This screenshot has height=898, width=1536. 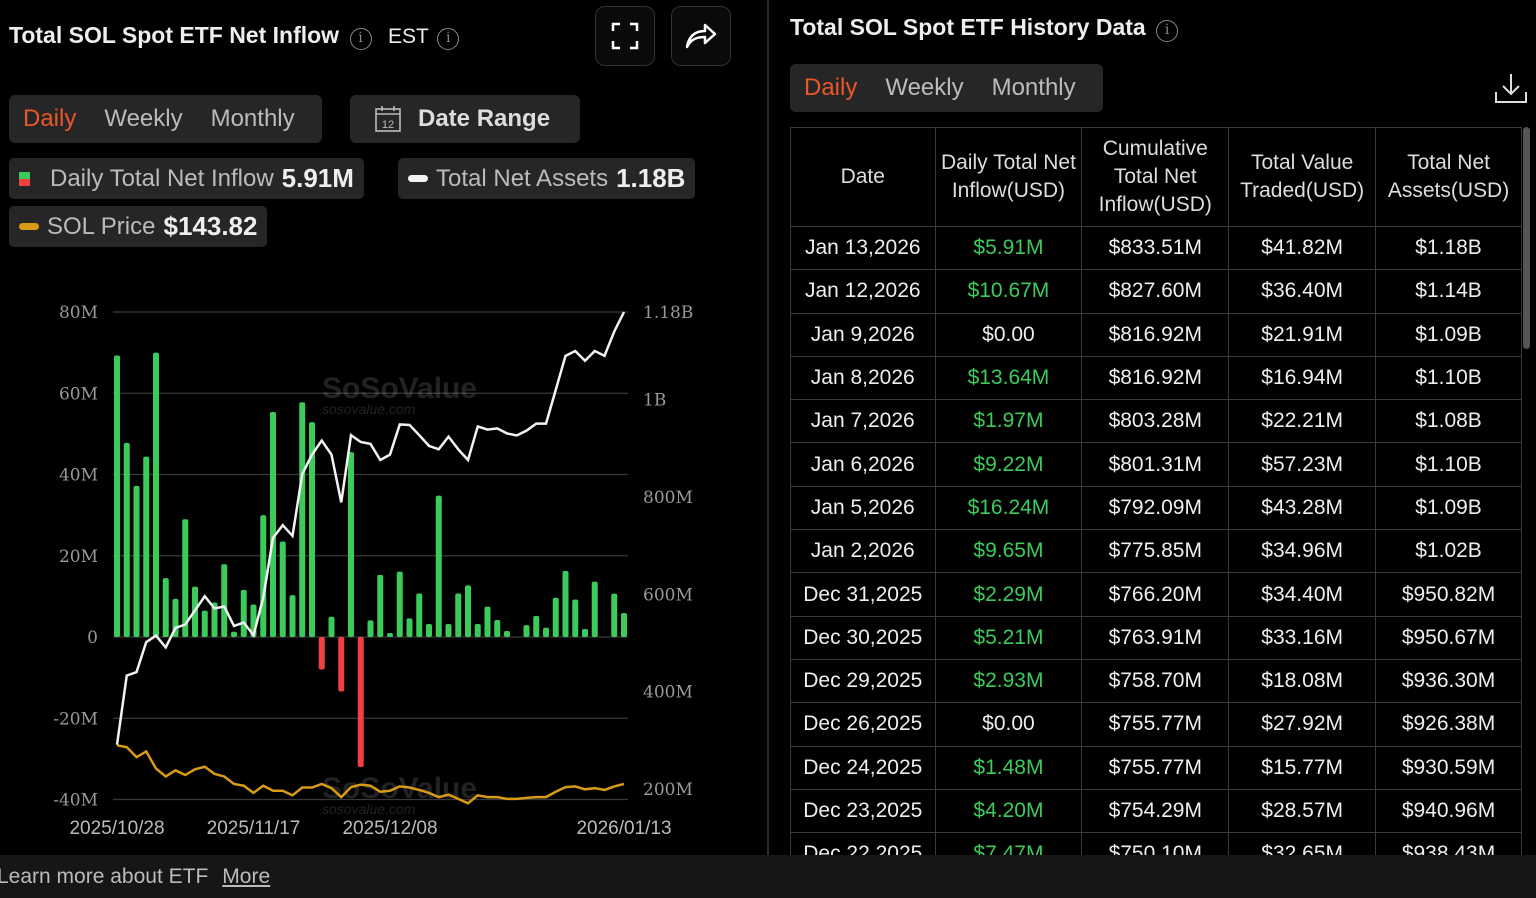 I want to click on table-cell: $1.08B, so click(x=1448, y=421).